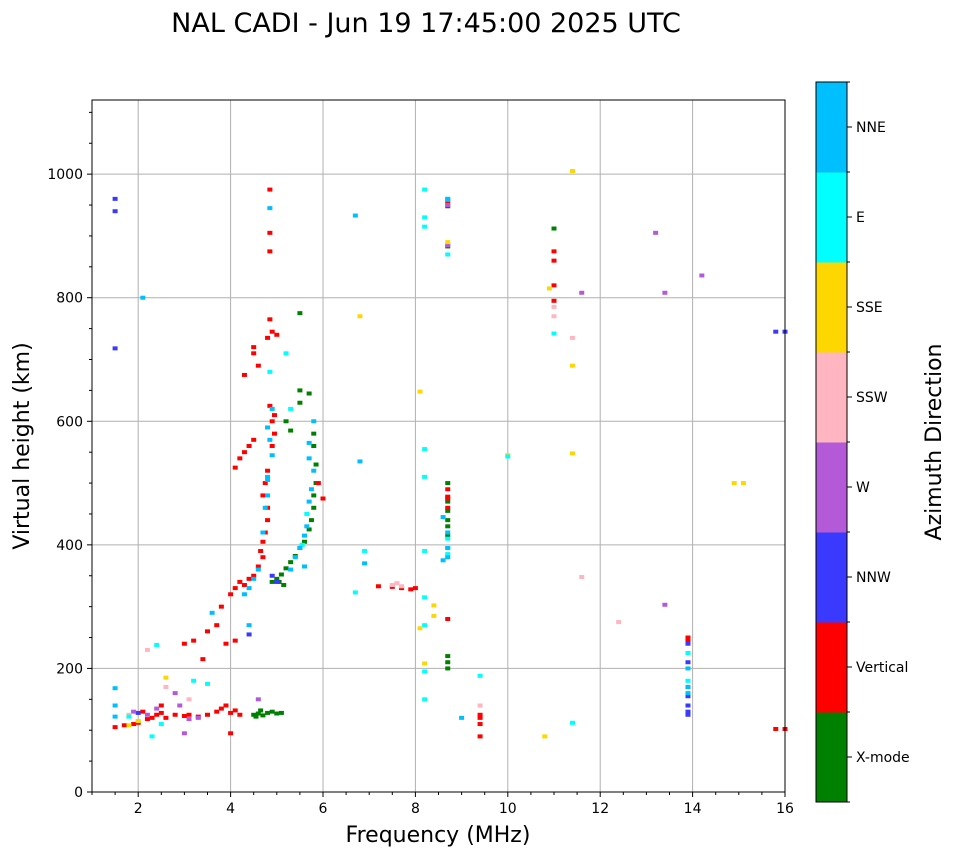 This screenshot has height=857, width=958. What do you see at coordinates (69, 422) in the screenshot?
I see `y-tick-label: 600` at bounding box center [69, 422].